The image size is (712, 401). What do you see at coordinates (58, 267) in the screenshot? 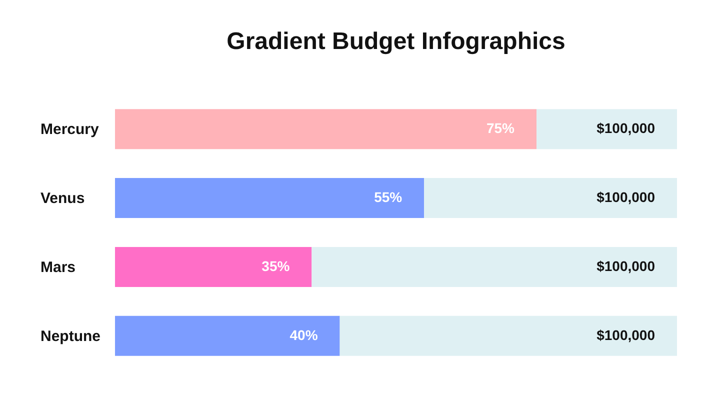
I see `y-tick-label: Mars` at bounding box center [58, 267].